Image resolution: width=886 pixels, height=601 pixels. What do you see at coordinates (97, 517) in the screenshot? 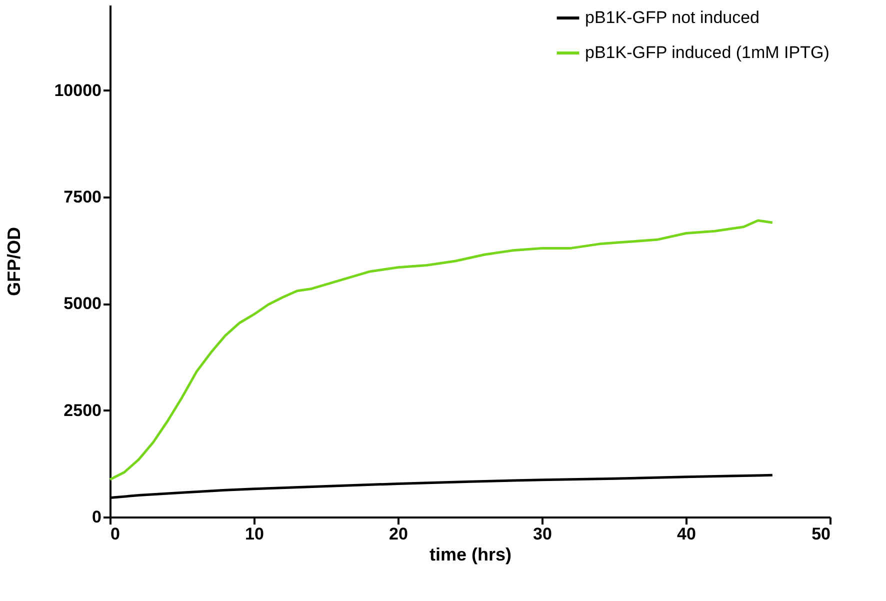
I see `y-tick-label: 0` at bounding box center [97, 517].